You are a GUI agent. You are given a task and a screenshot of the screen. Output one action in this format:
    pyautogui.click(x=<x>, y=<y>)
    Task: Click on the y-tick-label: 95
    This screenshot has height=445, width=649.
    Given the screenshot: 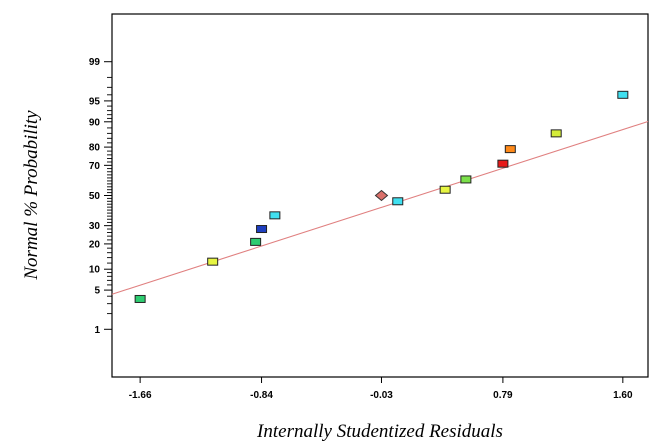 What is the action you would take?
    pyautogui.click(x=95, y=101)
    